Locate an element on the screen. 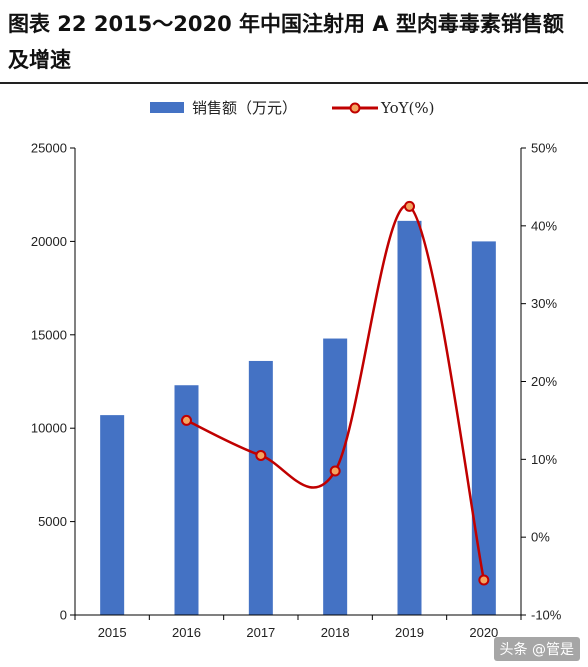  left-tick-label: 5000 is located at coordinates (52, 521).